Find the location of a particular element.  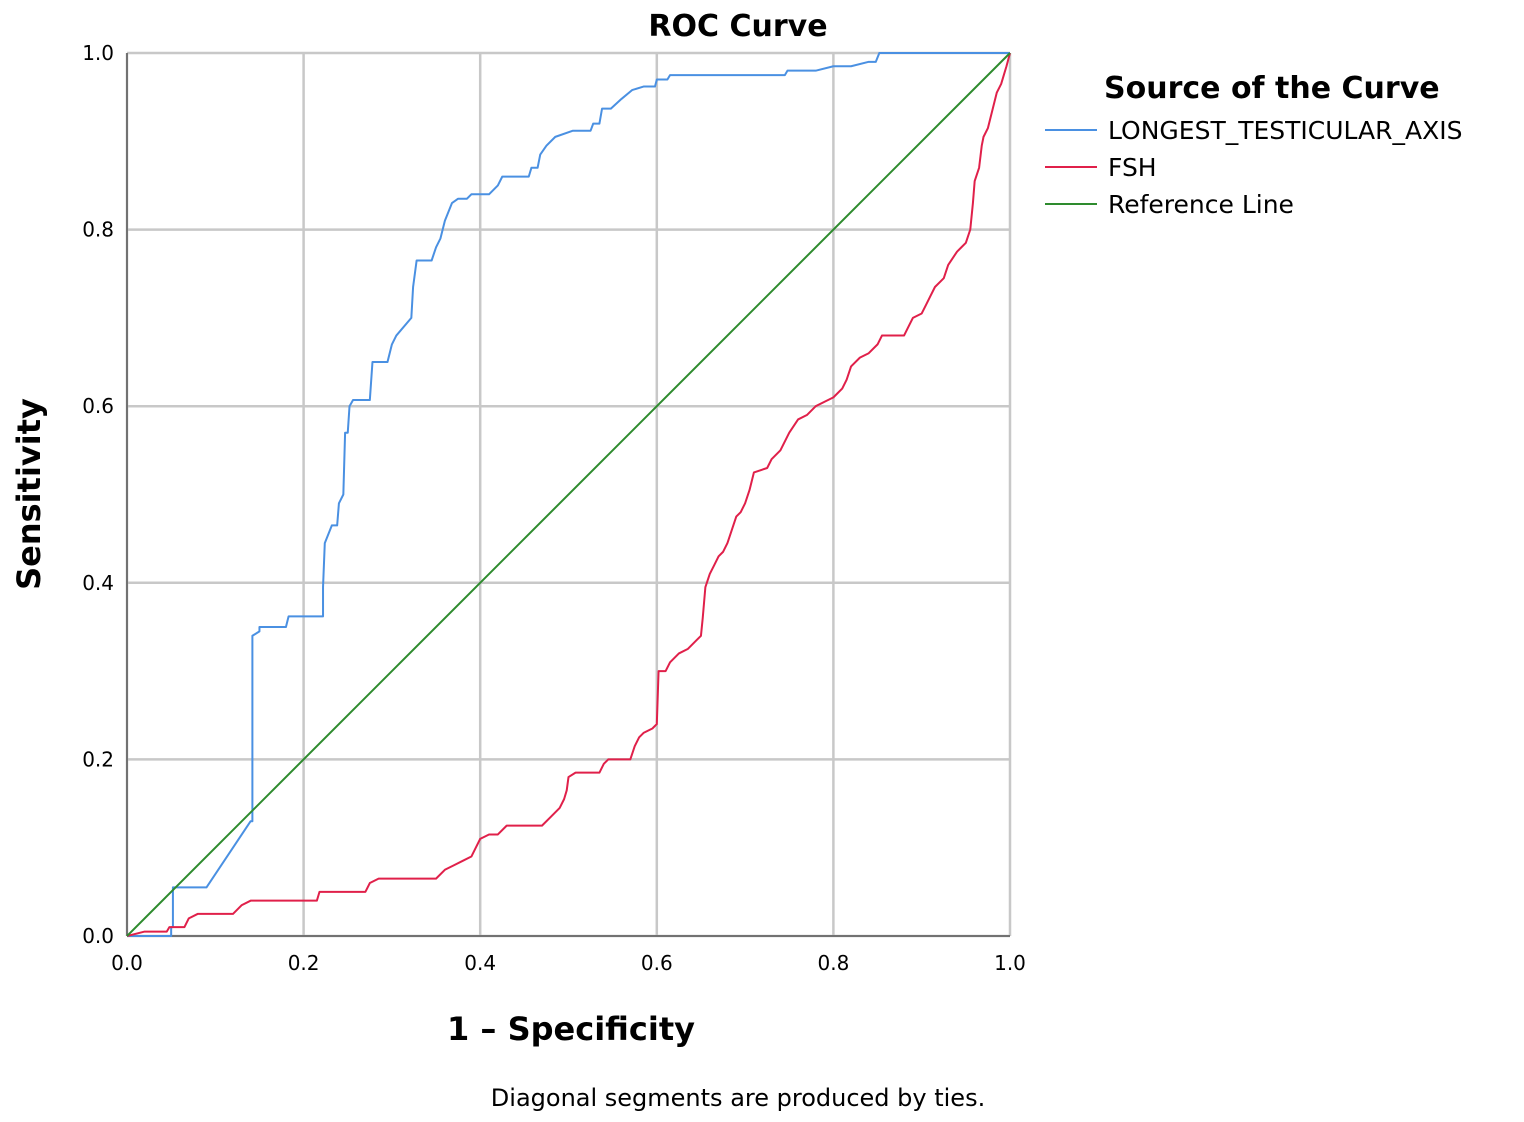

x-axis-title: 1 – Specificity is located at coordinates (571, 1029).